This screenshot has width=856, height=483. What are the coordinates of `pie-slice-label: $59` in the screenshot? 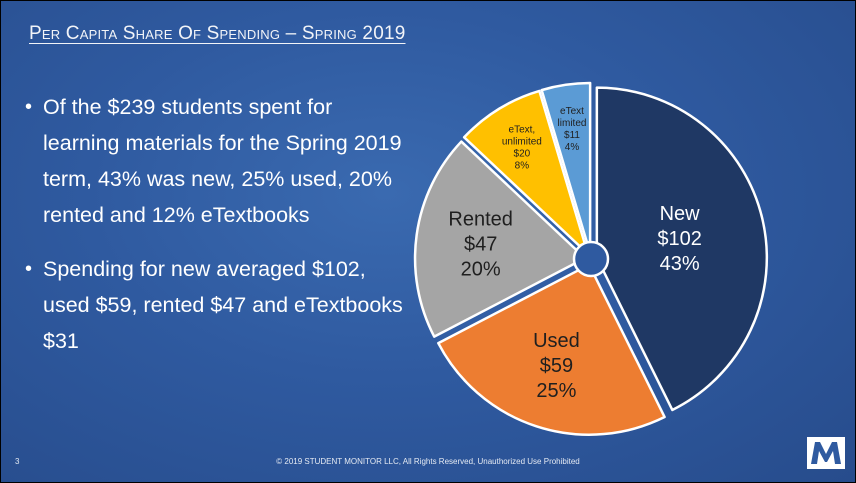 It's located at (556, 366).